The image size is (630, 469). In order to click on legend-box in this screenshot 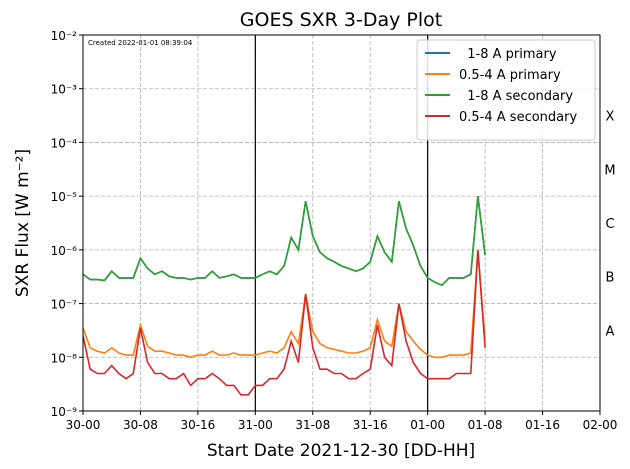, I will do `click(506, 90)`.